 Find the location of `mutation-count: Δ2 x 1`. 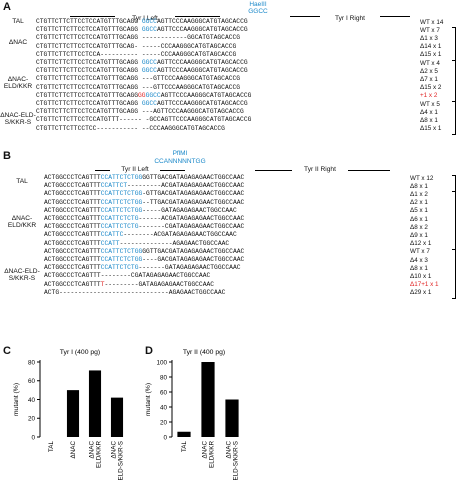

mutation-count: Δ2 x 1 is located at coordinates (419, 203).